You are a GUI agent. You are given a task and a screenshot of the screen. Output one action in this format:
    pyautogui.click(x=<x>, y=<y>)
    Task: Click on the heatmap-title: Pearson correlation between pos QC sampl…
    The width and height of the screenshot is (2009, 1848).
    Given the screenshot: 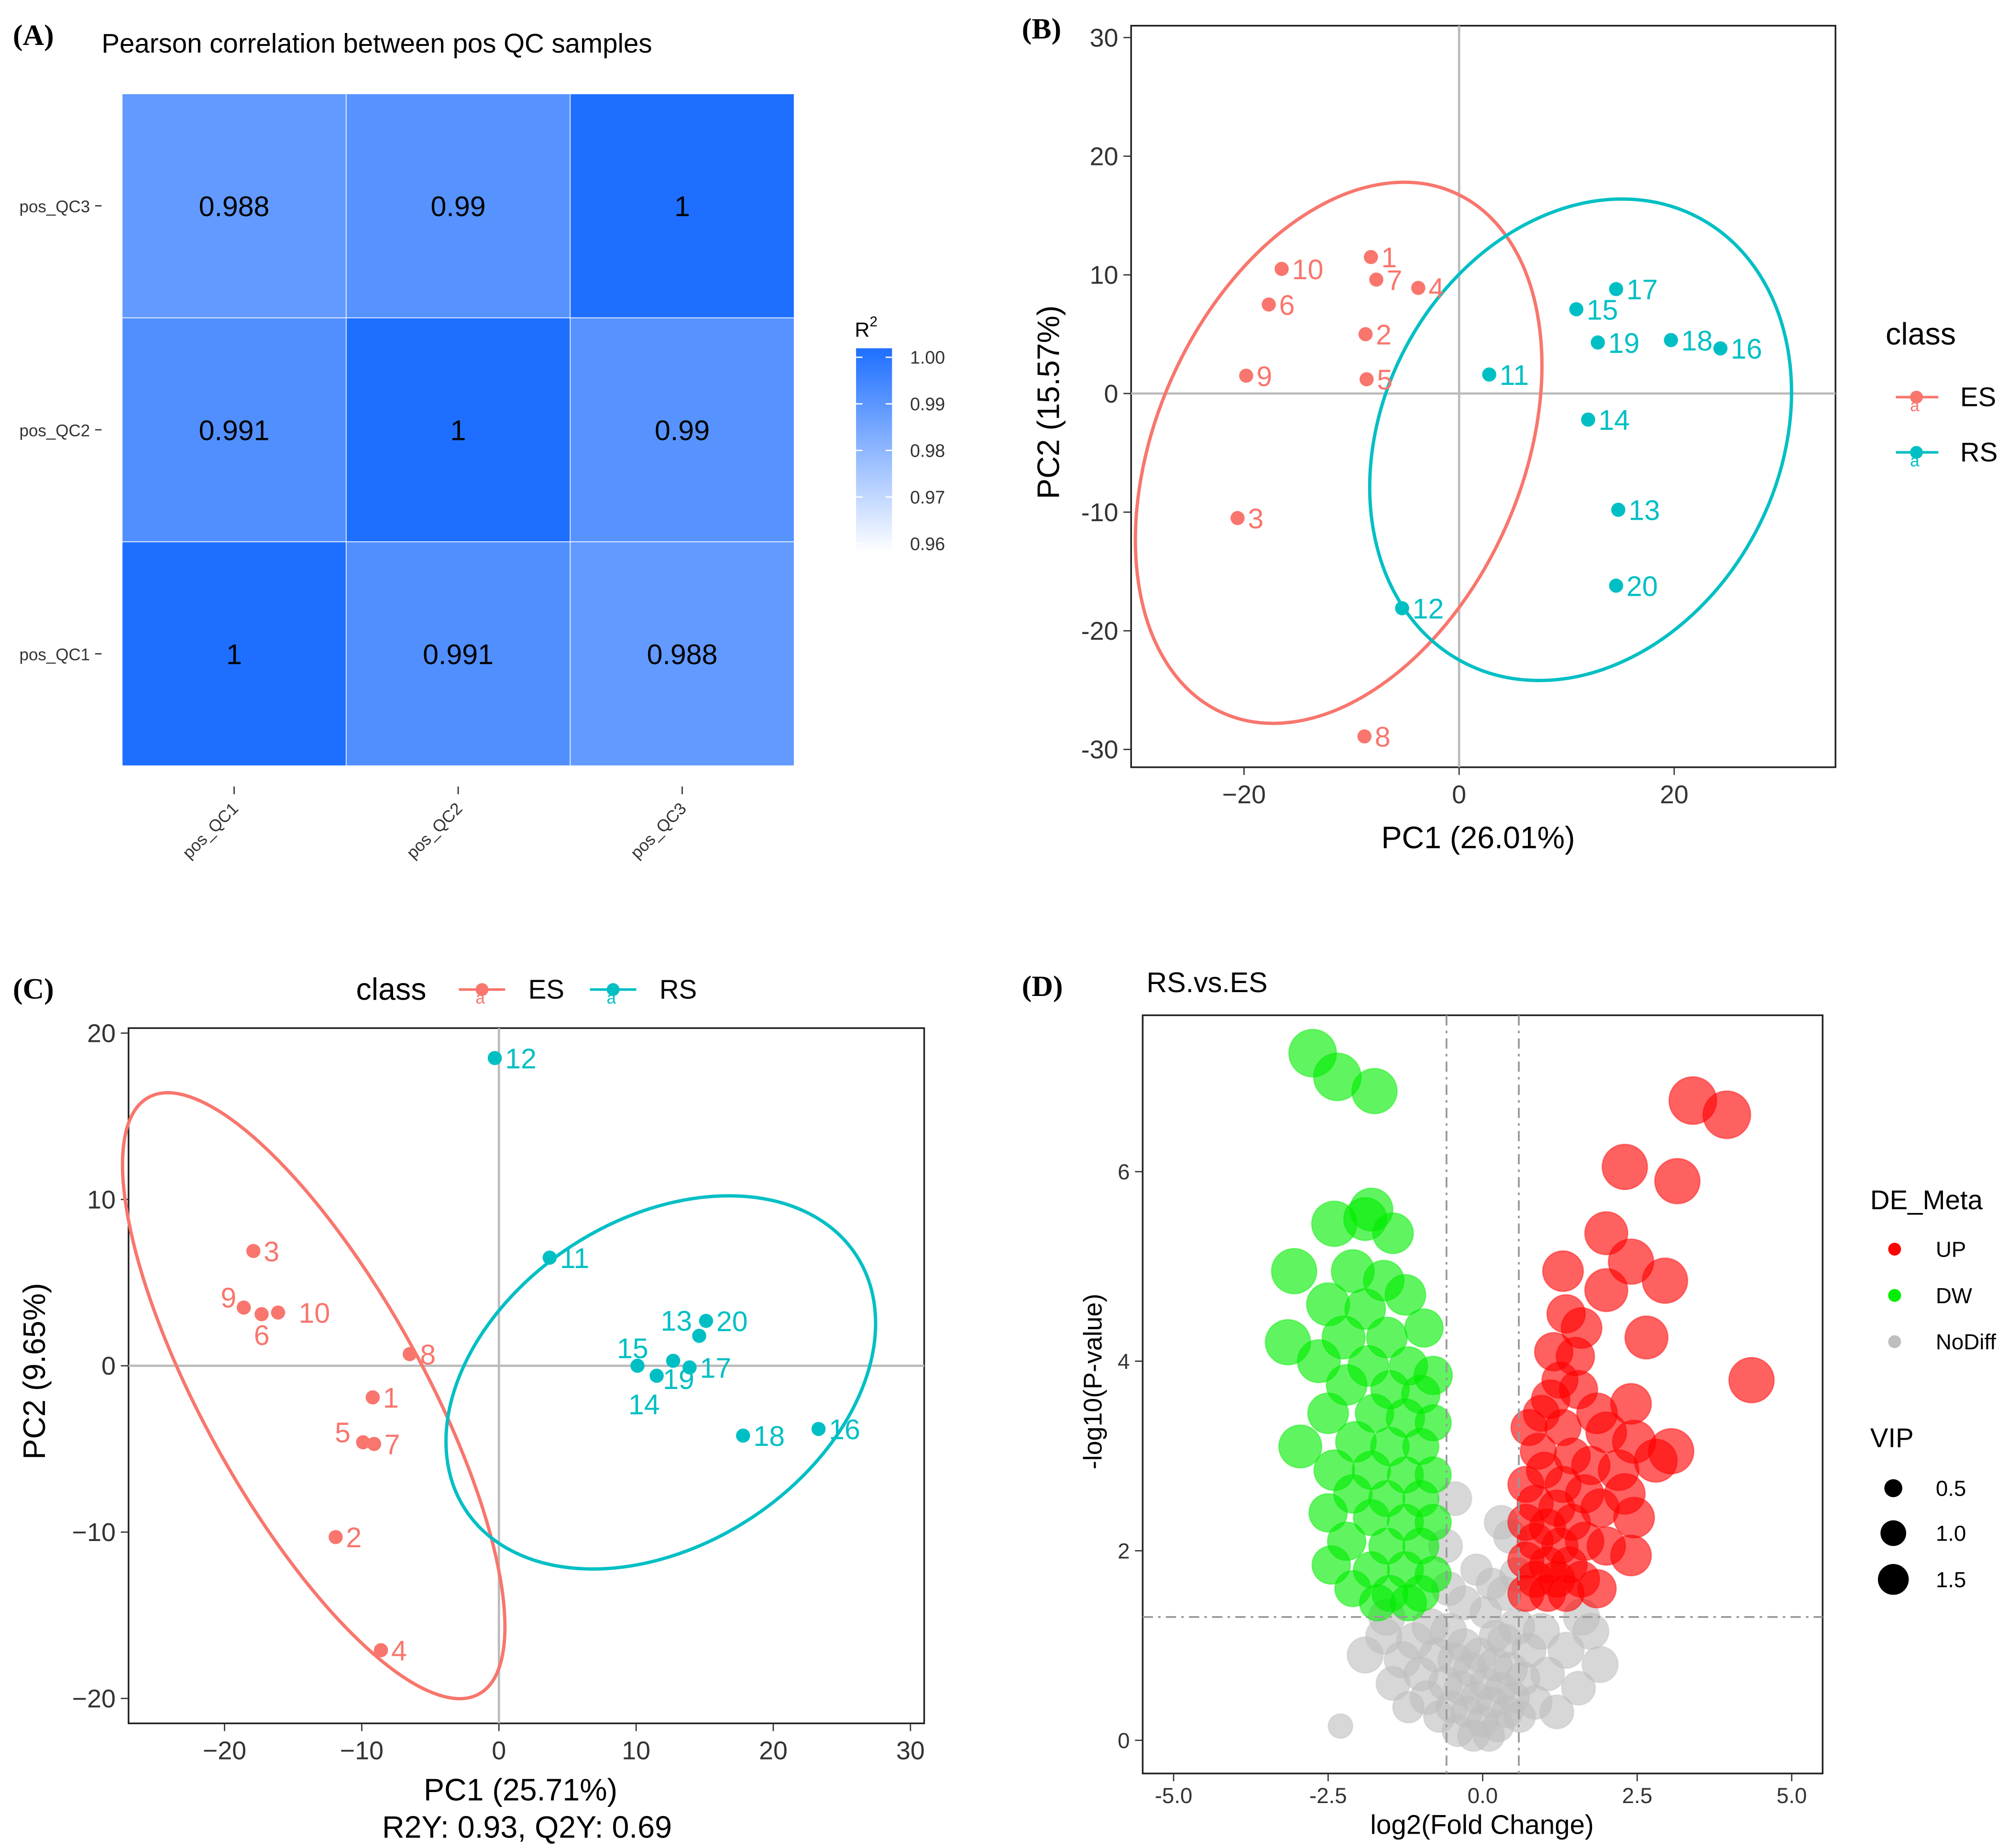 What is the action you would take?
    pyautogui.click(x=377, y=43)
    